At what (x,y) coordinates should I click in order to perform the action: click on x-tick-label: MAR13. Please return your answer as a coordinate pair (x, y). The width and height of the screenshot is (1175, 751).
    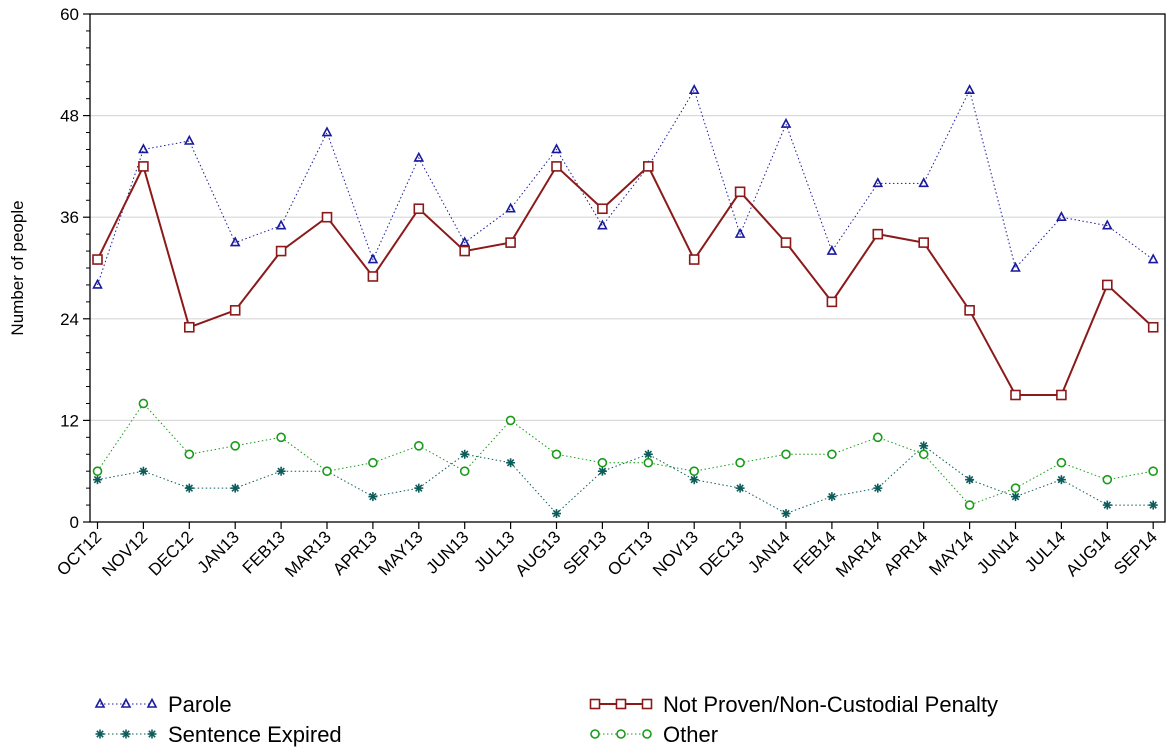
    Looking at the image, I should click on (308, 554).